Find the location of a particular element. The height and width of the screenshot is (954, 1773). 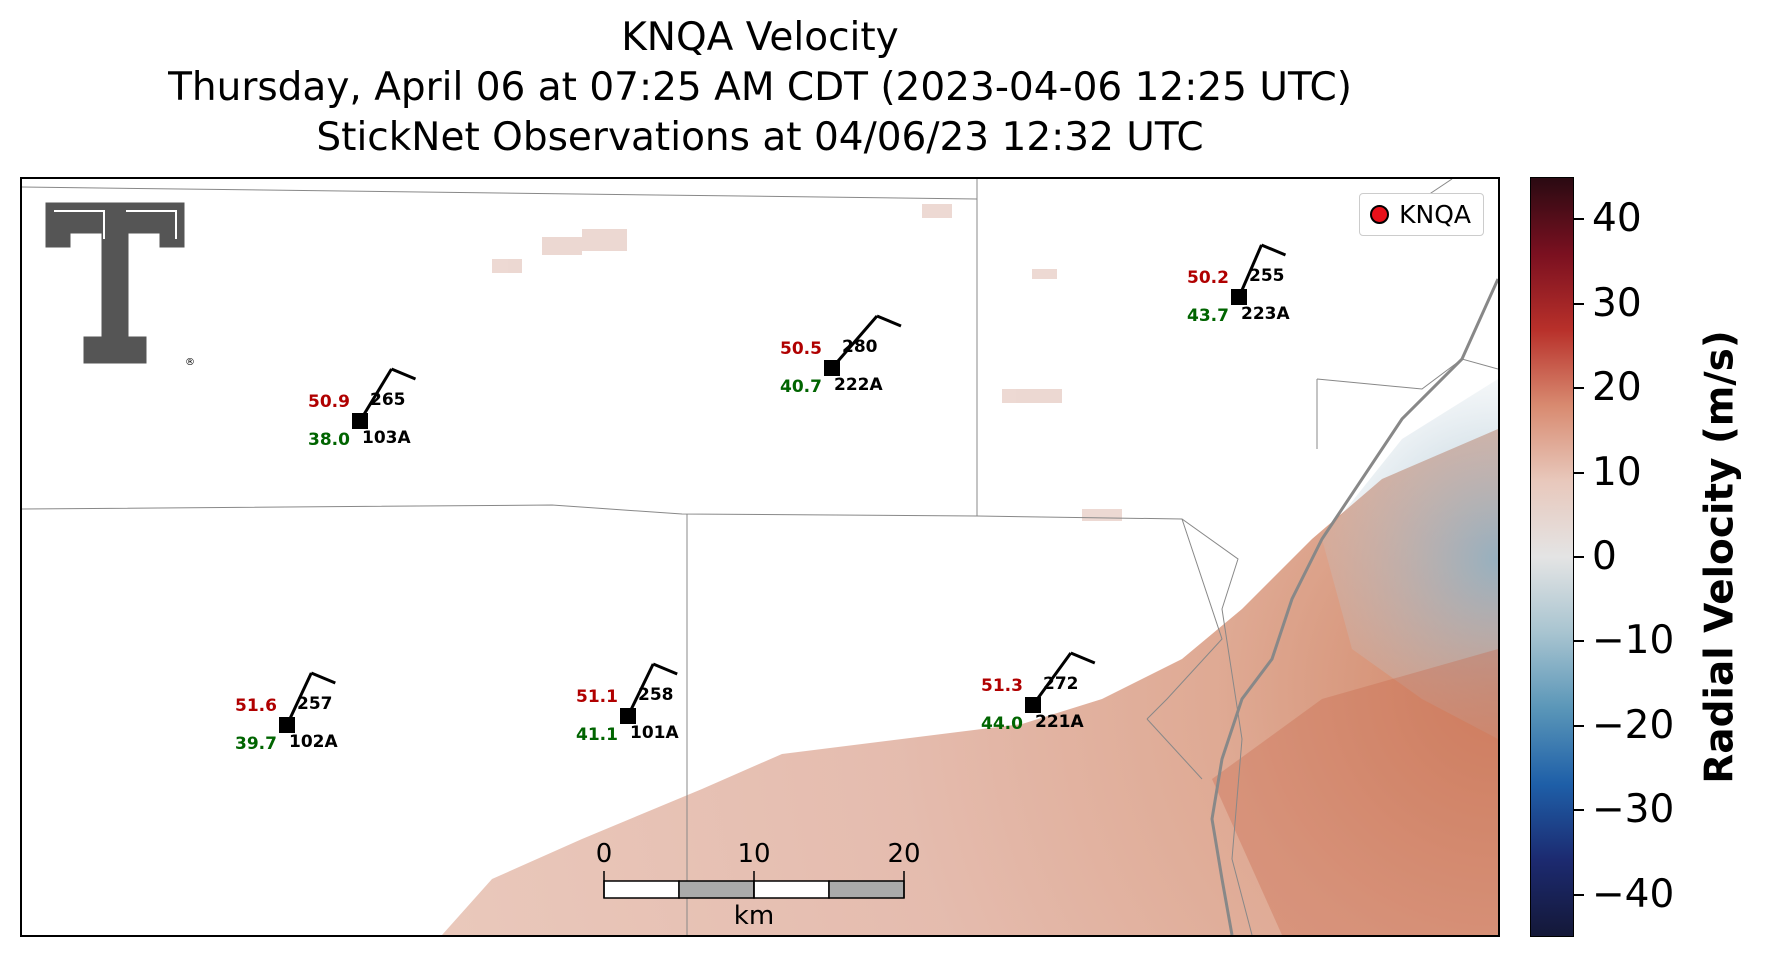

station-dewpoint: 41.1 is located at coordinates (597, 735).